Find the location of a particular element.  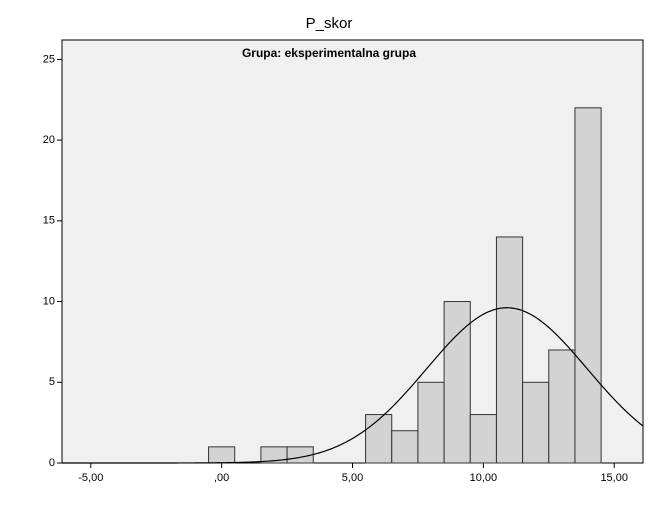

x-tick-label: 10,00 is located at coordinates (484, 478).